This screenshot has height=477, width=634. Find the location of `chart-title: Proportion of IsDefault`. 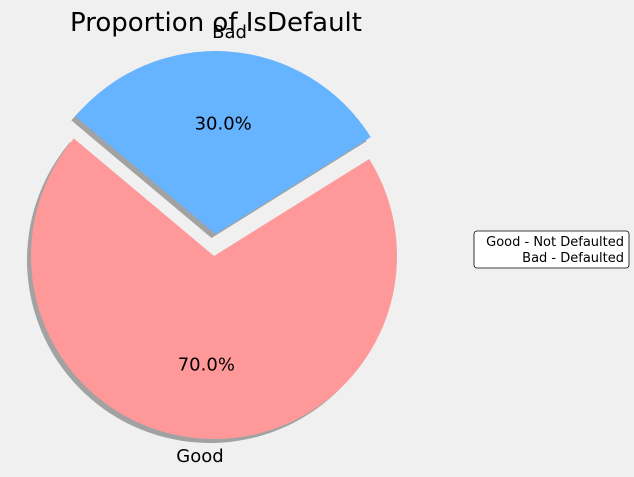

chart-title: Proportion of IsDefault is located at coordinates (216, 23).